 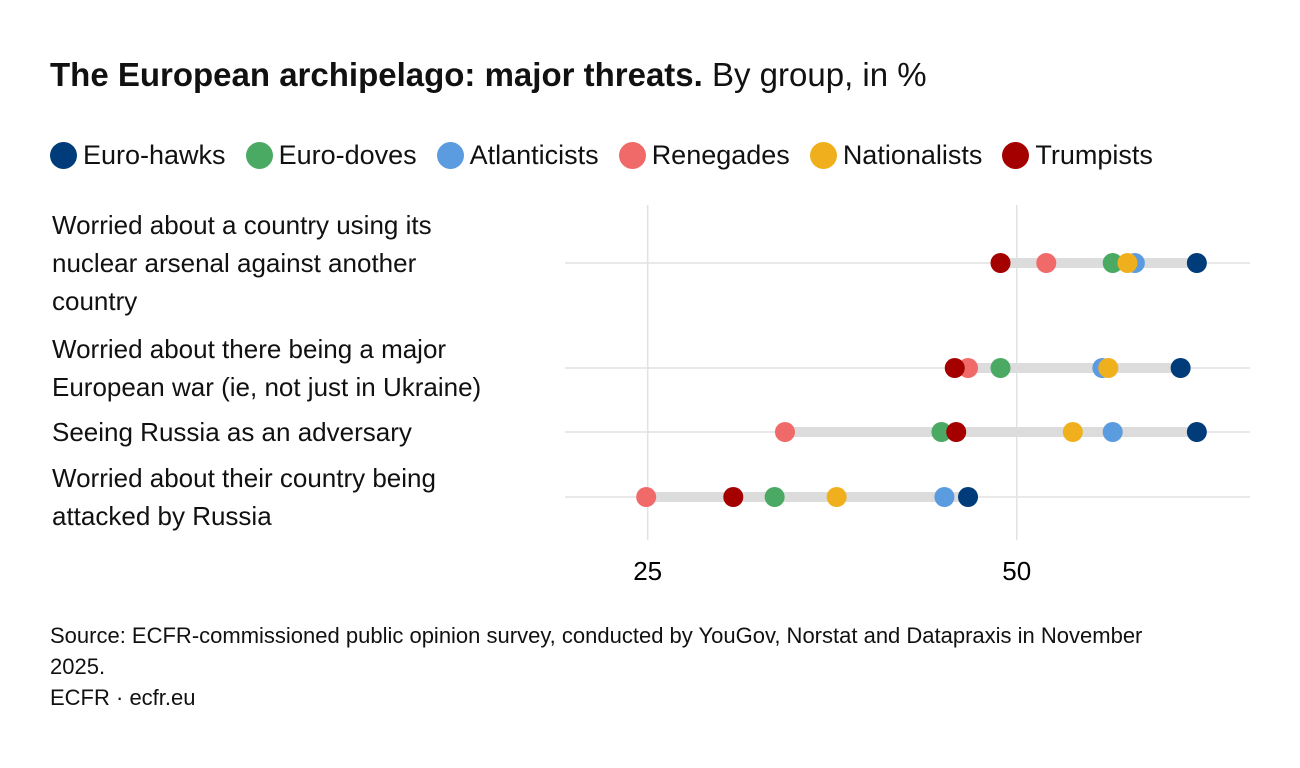 I want to click on legend-item: Euro-doves, so click(x=331, y=155).